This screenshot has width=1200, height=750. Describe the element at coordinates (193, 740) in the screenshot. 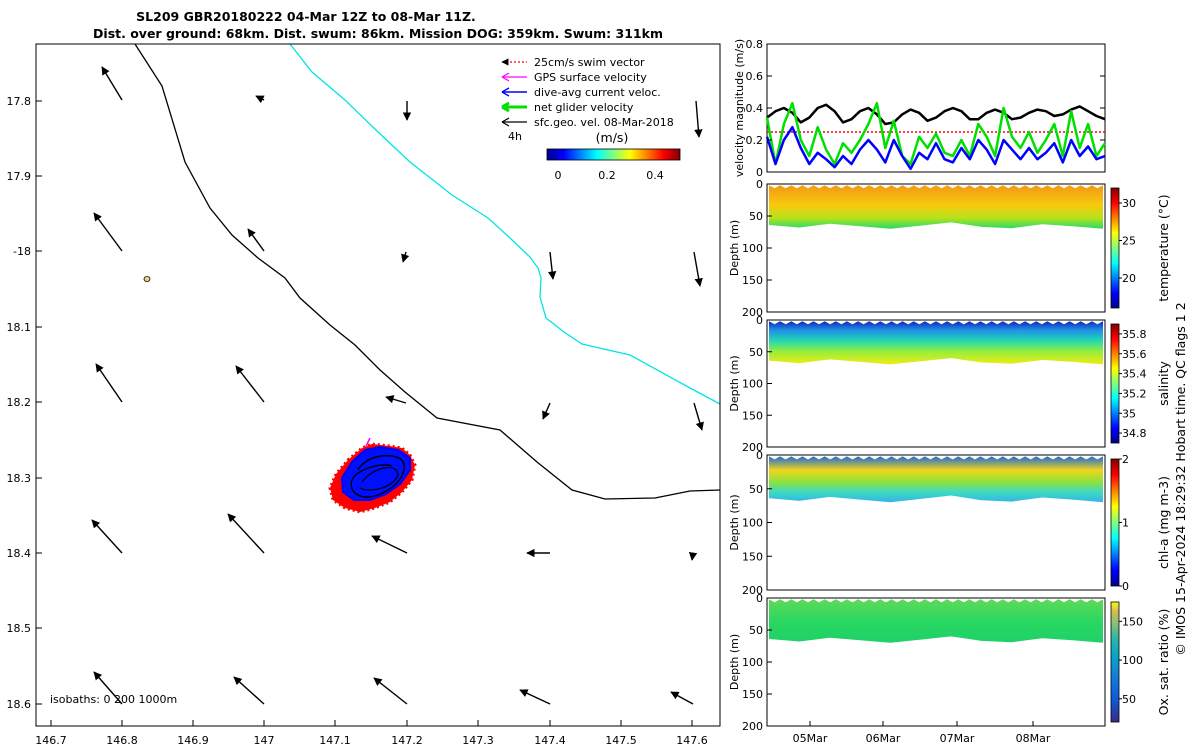

I see `lon-tick-label: 146.9` at that location.